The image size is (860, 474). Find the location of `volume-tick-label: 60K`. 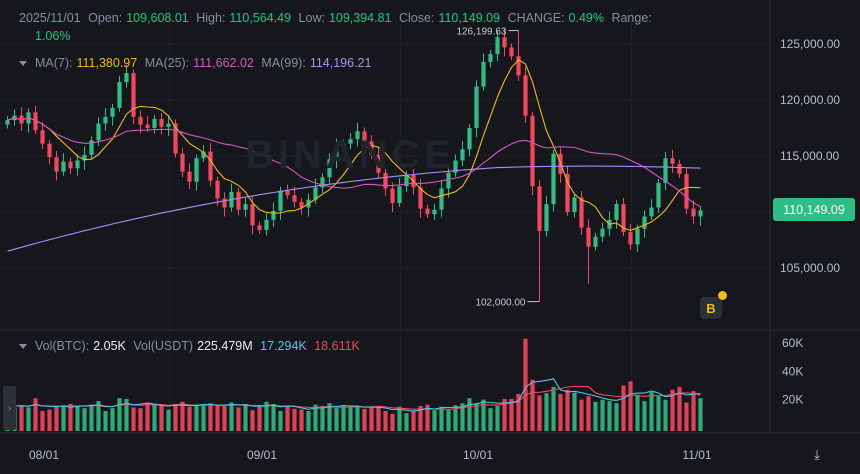

volume-tick-label: 60K is located at coordinates (792, 343).